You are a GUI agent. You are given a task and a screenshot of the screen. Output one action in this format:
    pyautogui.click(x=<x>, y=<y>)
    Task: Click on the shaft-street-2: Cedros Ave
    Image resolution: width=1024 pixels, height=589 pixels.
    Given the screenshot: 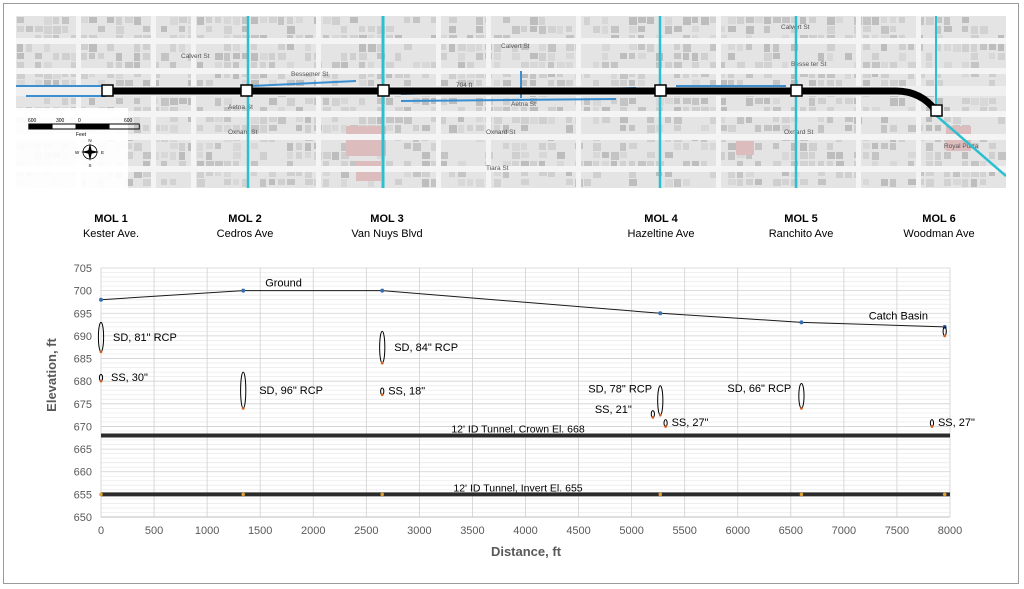 What is the action you would take?
    pyautogui.click(x=245, y=234)
    